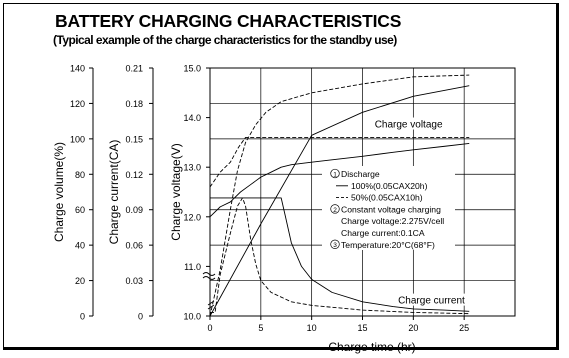 The height and width of the screenshot is (358, 569). Describe the element at coordinates (59, 192) in the screenshot. I see `y-axis-label-volume: Charge volume(%)` at that location.